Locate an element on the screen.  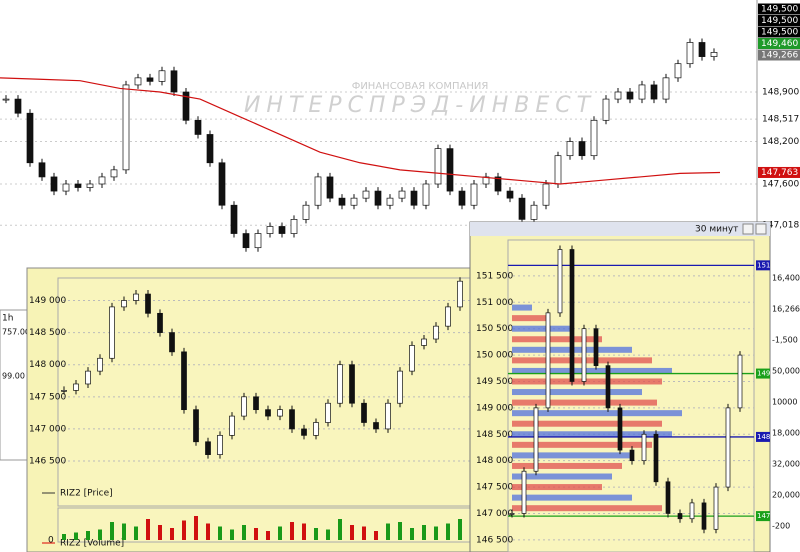
strip-label: 16,400 is located at coordinates (786, 278).